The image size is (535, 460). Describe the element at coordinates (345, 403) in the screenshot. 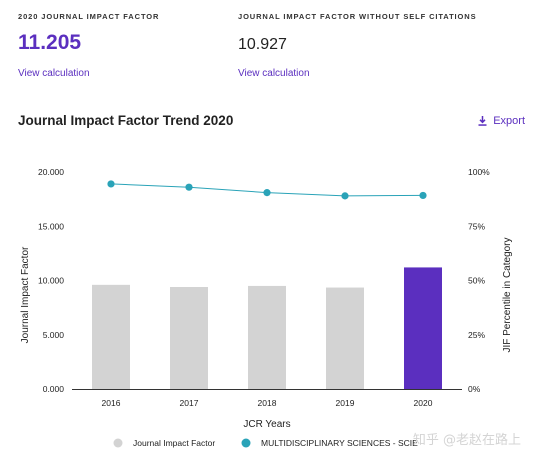

I see `x-tick-label: 2019` at that location.